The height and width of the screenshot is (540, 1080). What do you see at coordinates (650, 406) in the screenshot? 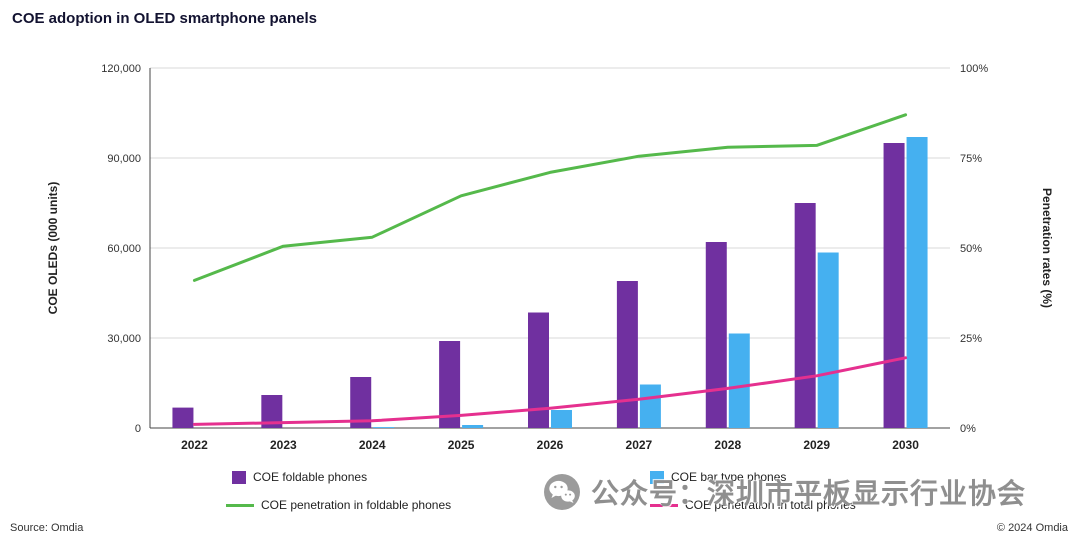
I see `bar-1-2027` at bounding box center [650, 406].